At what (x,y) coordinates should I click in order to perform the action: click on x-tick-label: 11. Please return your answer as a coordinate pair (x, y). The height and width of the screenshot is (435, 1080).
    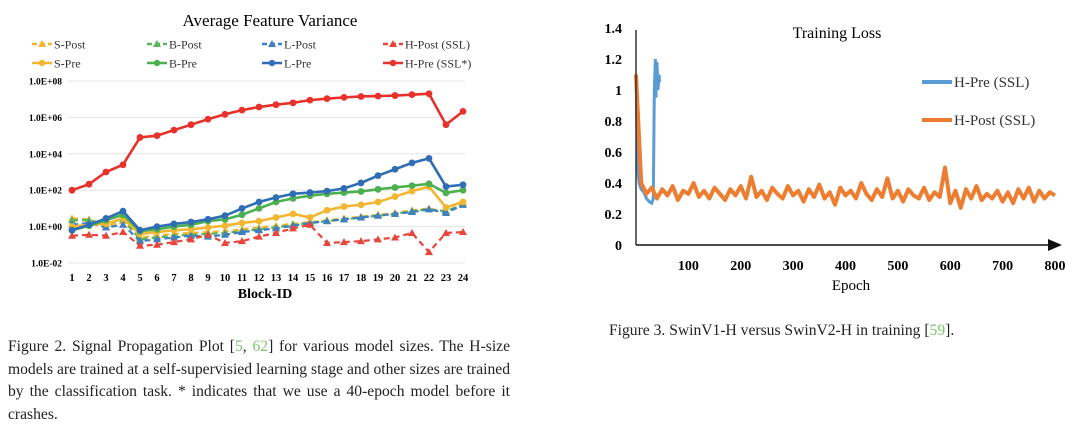
    Looking at the image, I should click on (242, 278).